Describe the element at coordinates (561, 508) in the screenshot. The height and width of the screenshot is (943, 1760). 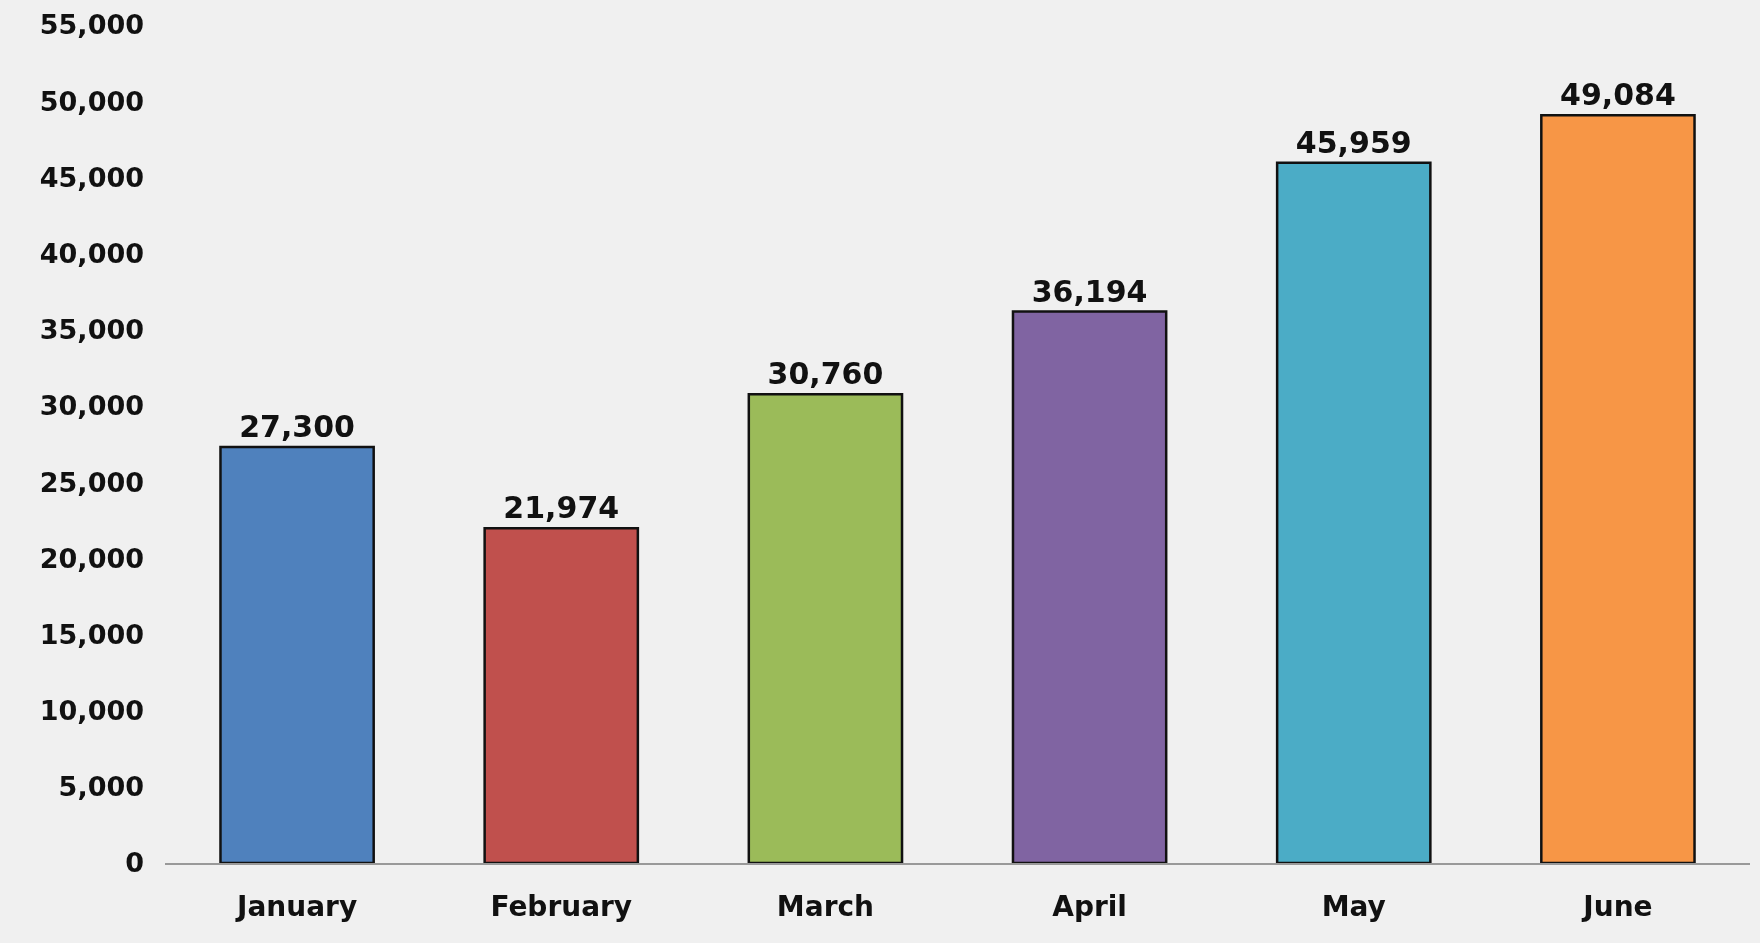
I see `data-label: 21,974` at that location.